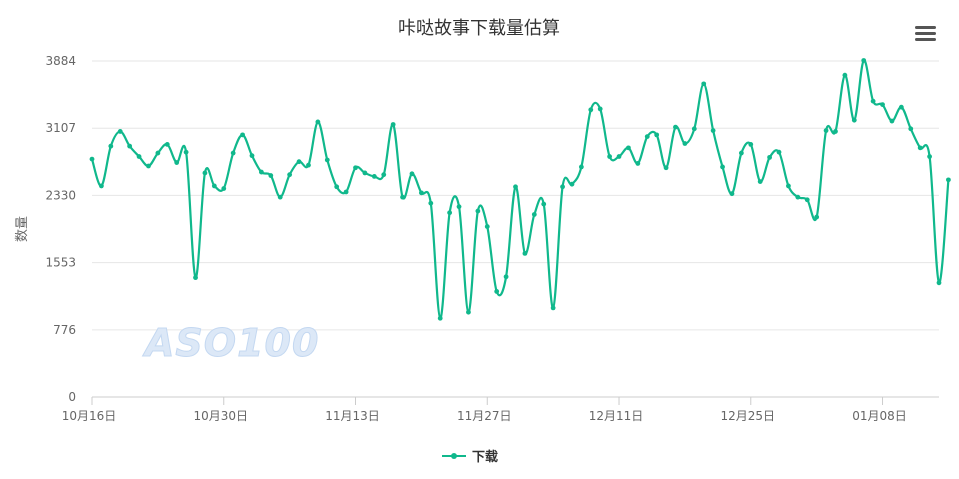 The height and width of the screenshot is (479, 959). I want to click on menu-button, so click(925, 34).